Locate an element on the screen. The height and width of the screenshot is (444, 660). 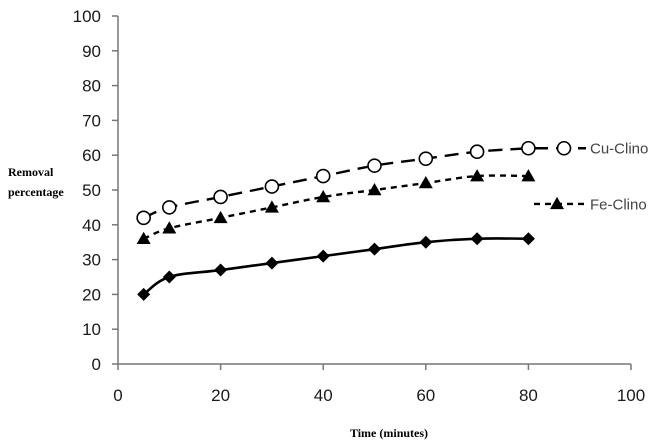
x-tick-label: 40 is located at coordinates (323, 395).